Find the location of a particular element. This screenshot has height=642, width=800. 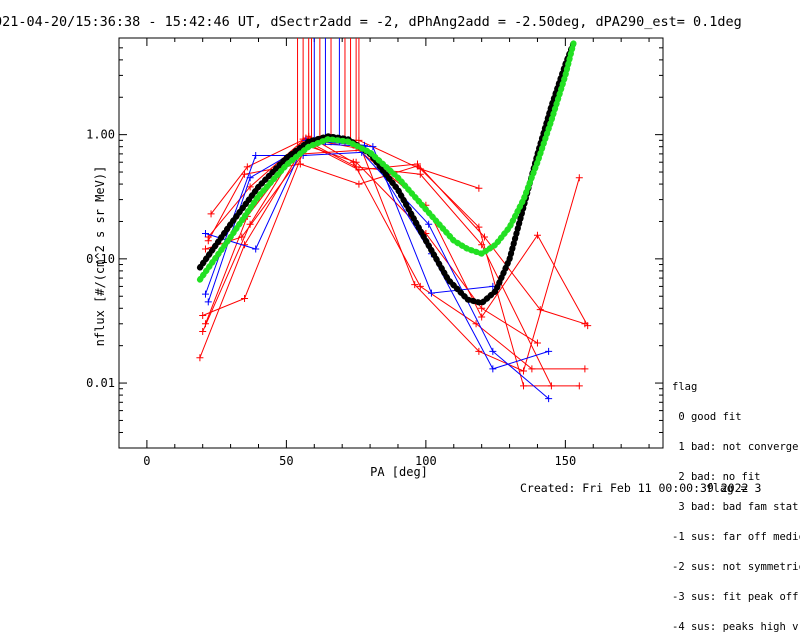

legend-item: -3 sus: fit peak off 9 is located at coordinates (736, 597).